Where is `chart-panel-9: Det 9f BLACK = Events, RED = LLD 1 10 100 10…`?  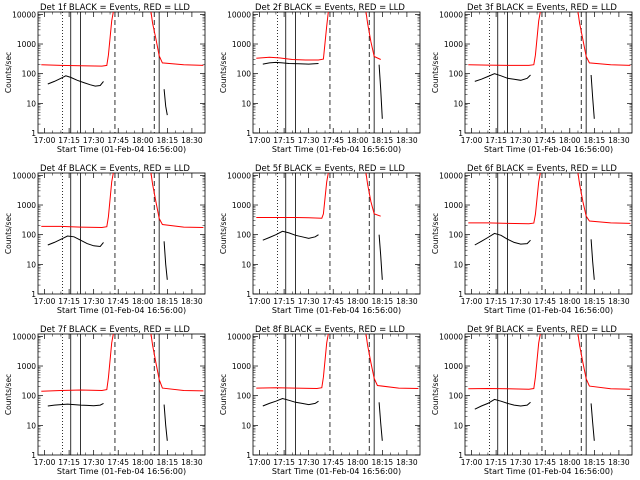 chart-panel-9: Det 9f BLACK = Events, RED = LLD 1 10 100 10… is located at coordinates (532, 400).